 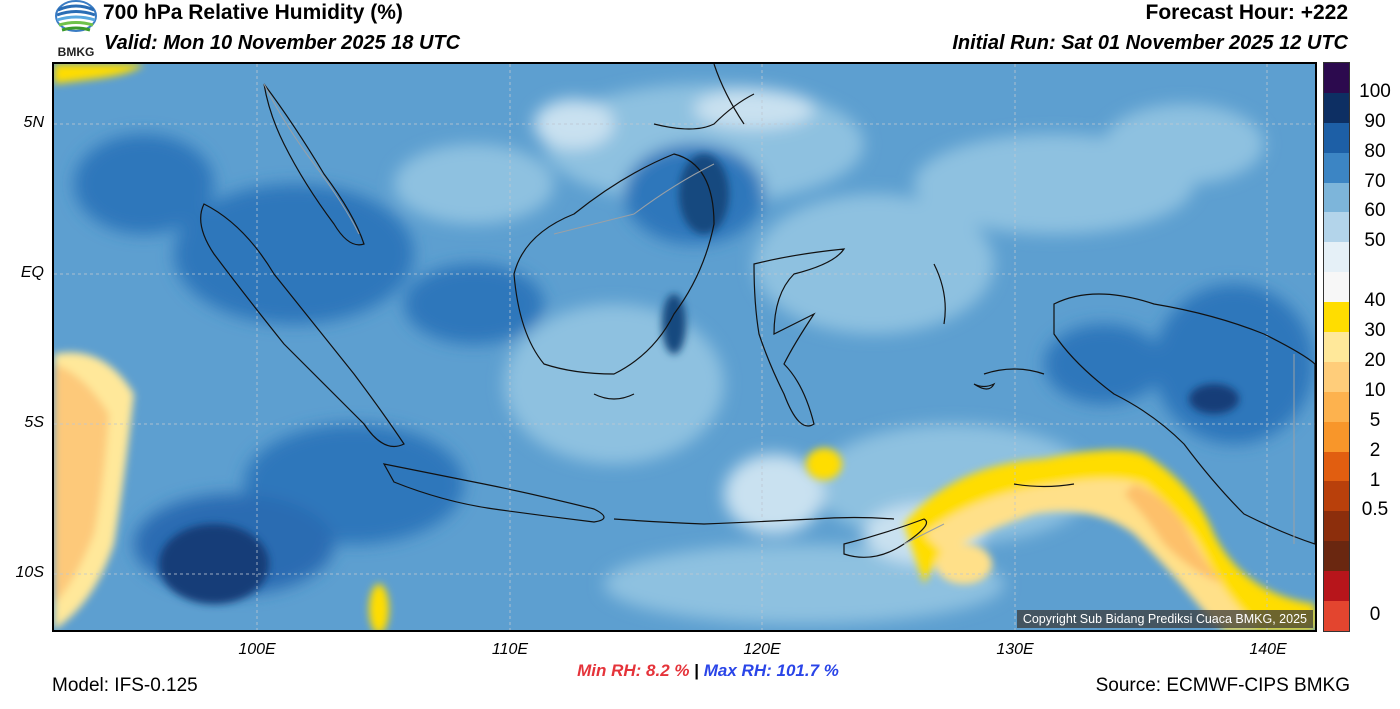 I want to click on lat-label: 5N, so click(x=33, y=122).